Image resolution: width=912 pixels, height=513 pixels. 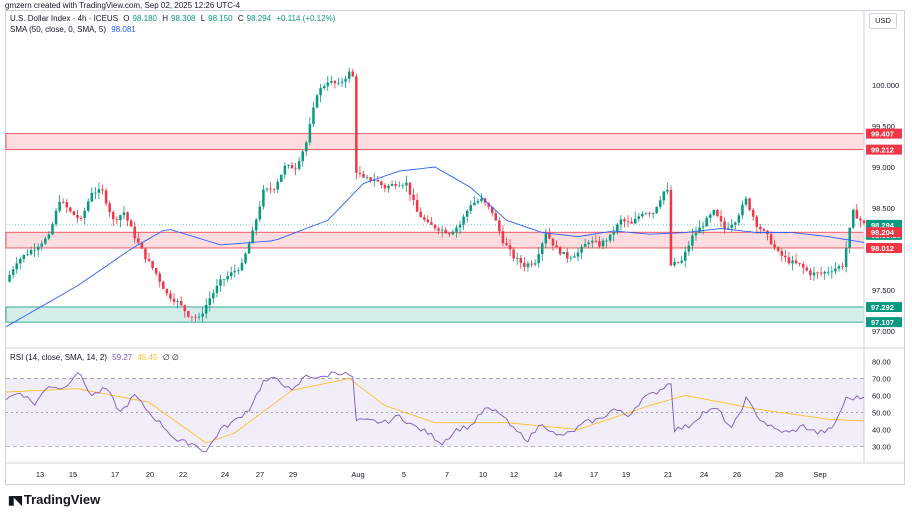 What do you see at coordinates (144, 18) in the screenshot?
I see `open-value: 98.180` at bounding box center [144, 18].